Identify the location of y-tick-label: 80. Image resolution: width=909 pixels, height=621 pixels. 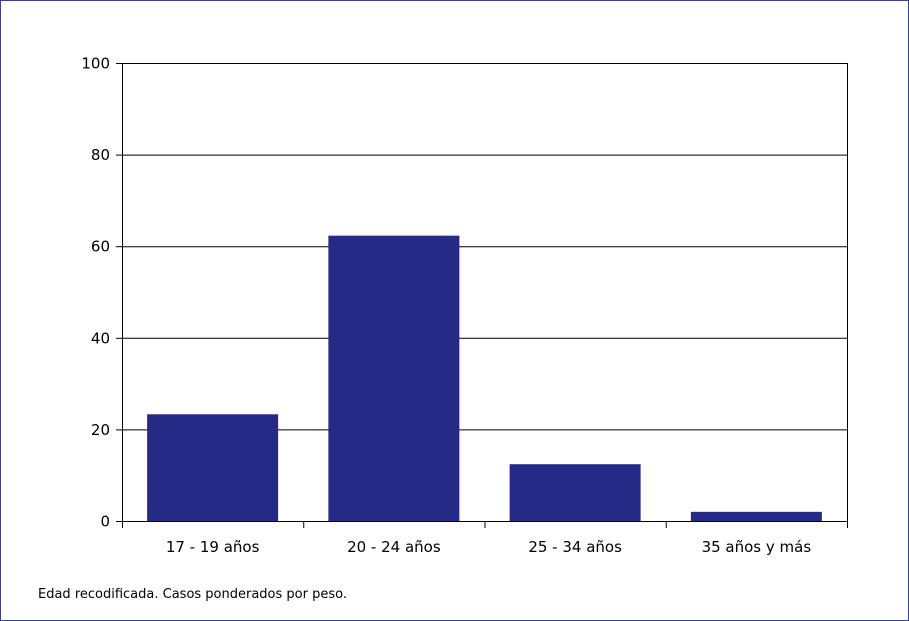
(100, 155).